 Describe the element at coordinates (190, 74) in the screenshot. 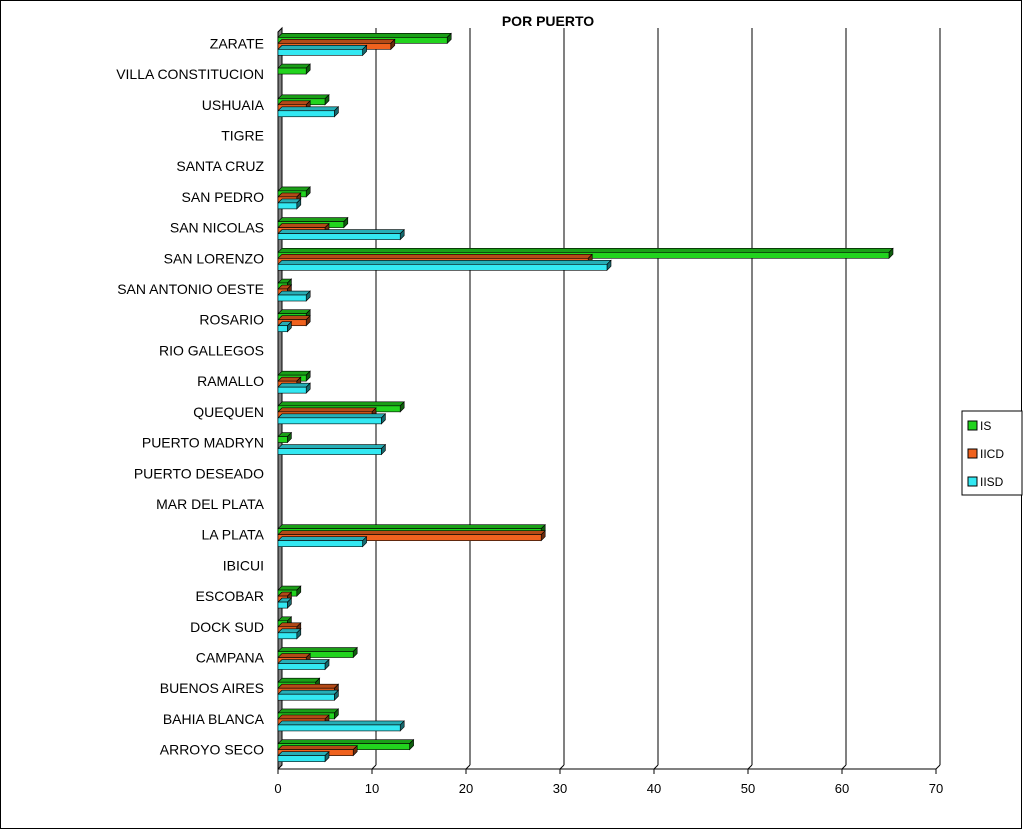

I see `category-label: VILLA CONSTITUCION` at that location.